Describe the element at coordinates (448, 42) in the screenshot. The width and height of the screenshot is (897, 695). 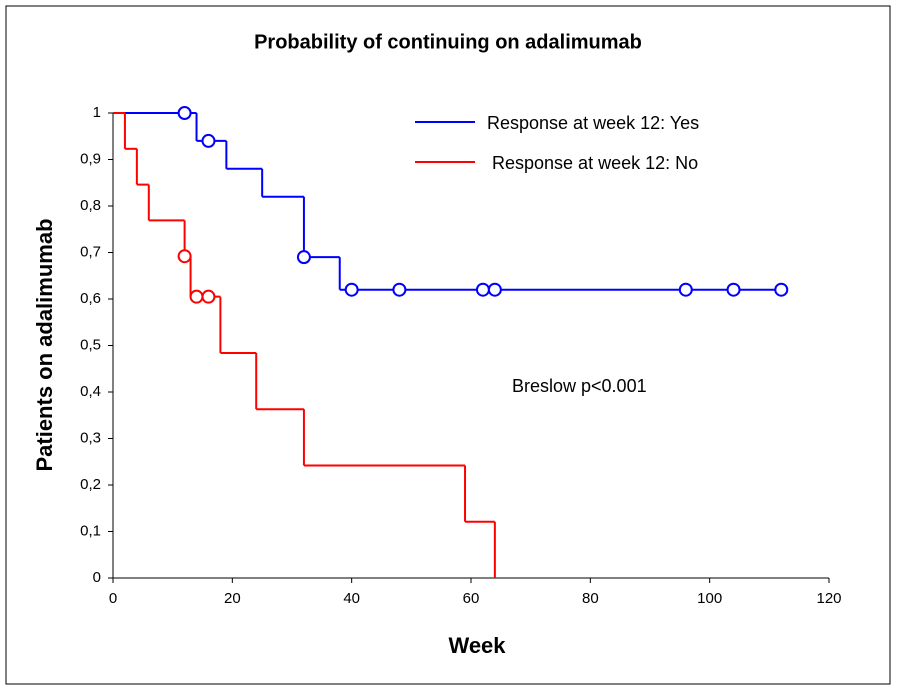
I see `chart-title: Probability of continuing on adalimumab` at that location.